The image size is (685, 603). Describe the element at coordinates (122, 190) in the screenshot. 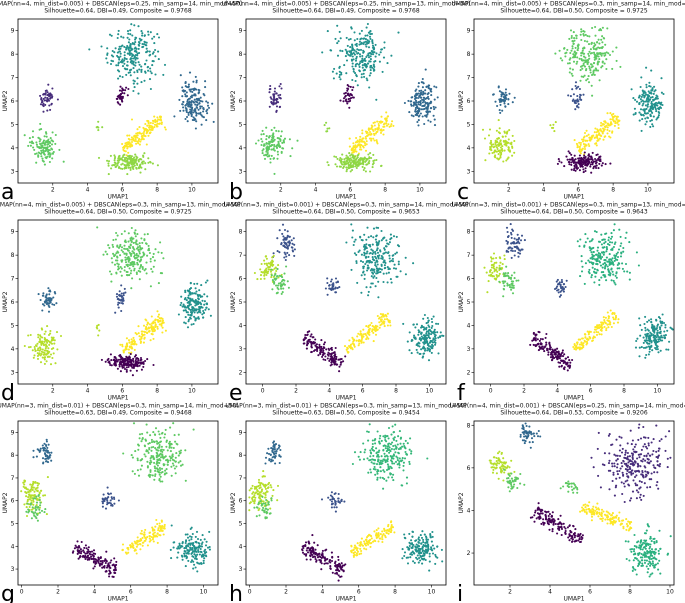

I see `x-tick-label: 6` at that location.